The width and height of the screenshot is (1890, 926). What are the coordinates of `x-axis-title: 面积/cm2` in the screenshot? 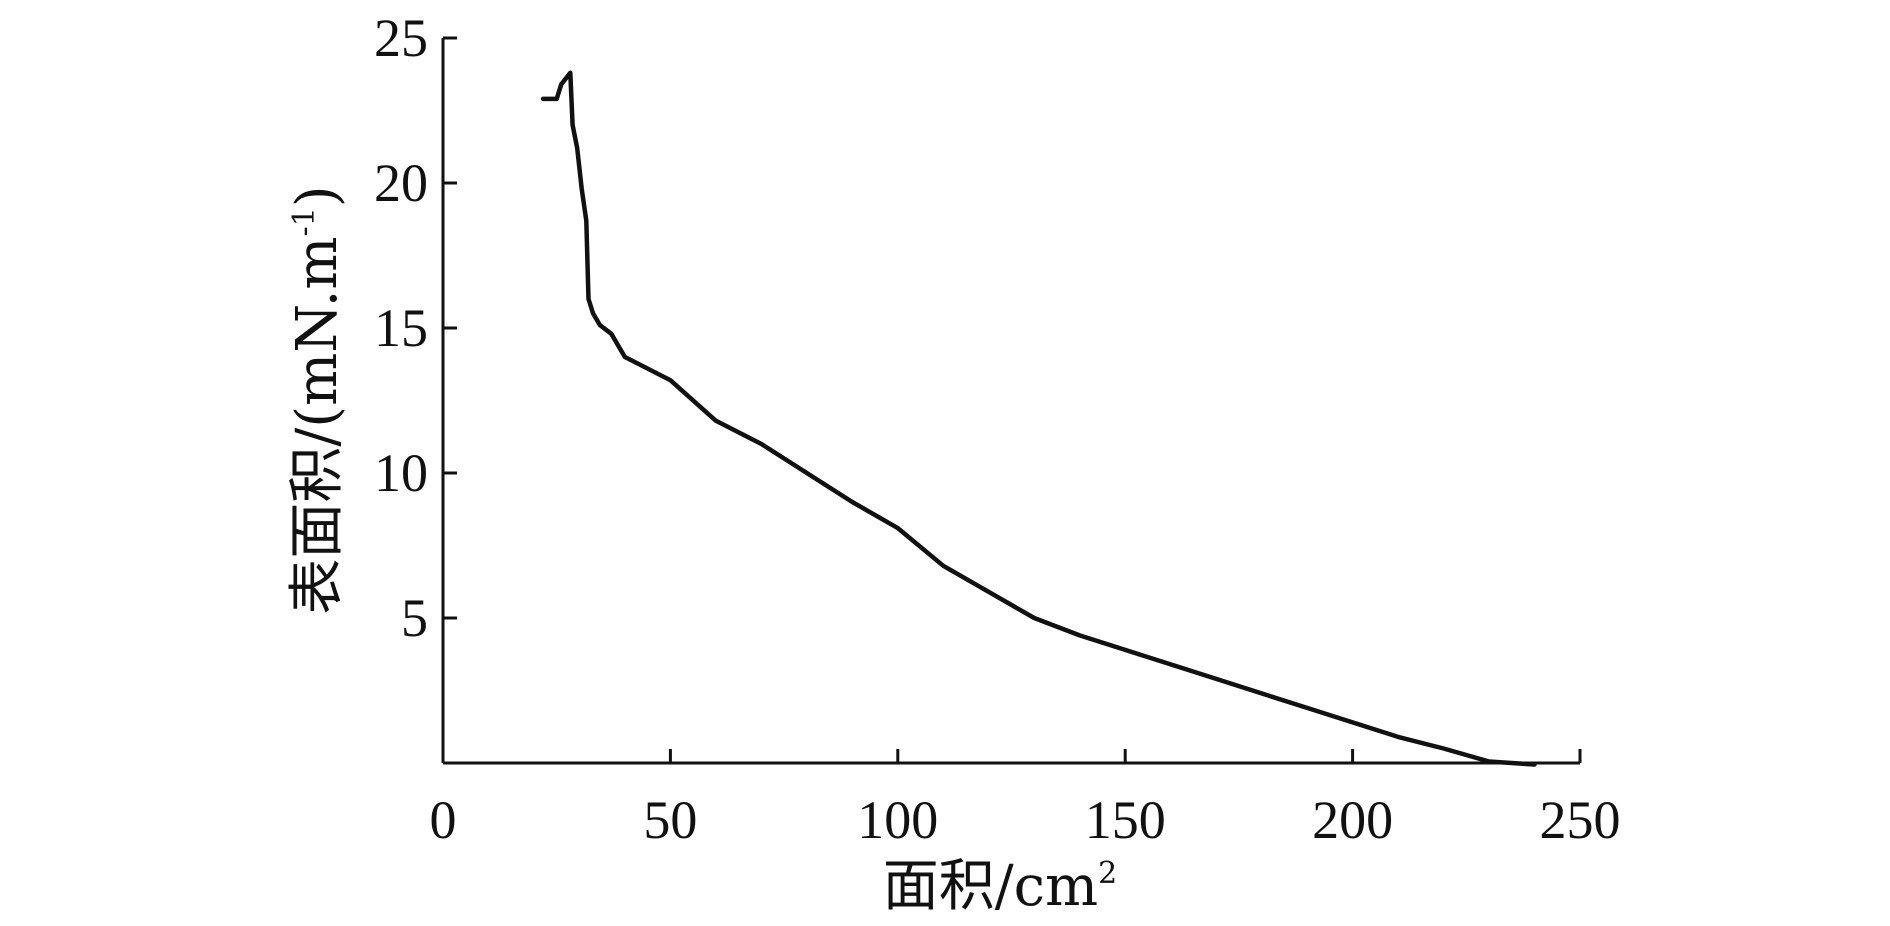 It's located at (1000, 886).